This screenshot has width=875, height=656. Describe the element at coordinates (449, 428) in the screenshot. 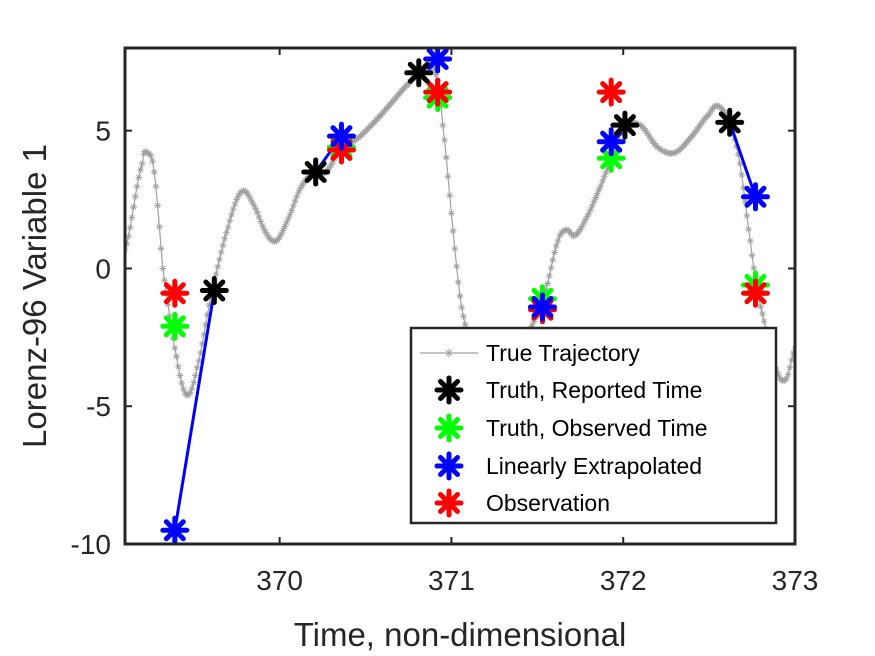

I see `legend-swatch-truth-observed-time` at that location.